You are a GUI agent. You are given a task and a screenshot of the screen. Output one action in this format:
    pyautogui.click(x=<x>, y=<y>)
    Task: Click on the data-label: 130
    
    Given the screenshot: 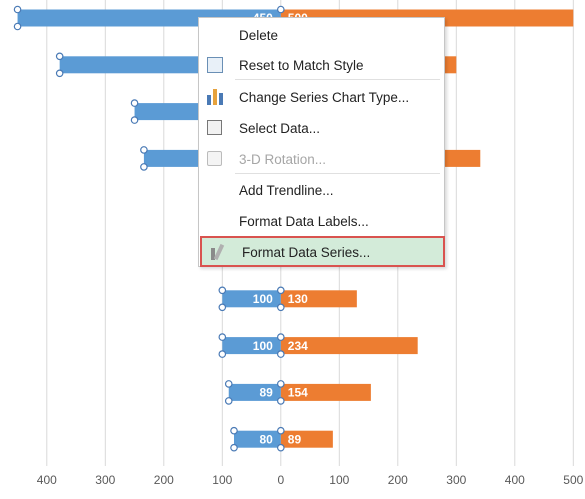 What is the action you would take?
    pyautogui.click(x=298, y=299)
    